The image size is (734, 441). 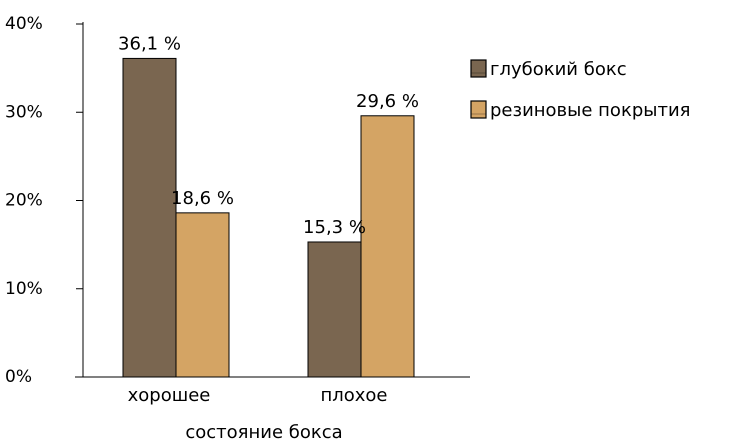 What do you see at coordinates (387, 101) in the screenshot?
I see `data-label: 29,6 %` at bounding box center [387, 101].